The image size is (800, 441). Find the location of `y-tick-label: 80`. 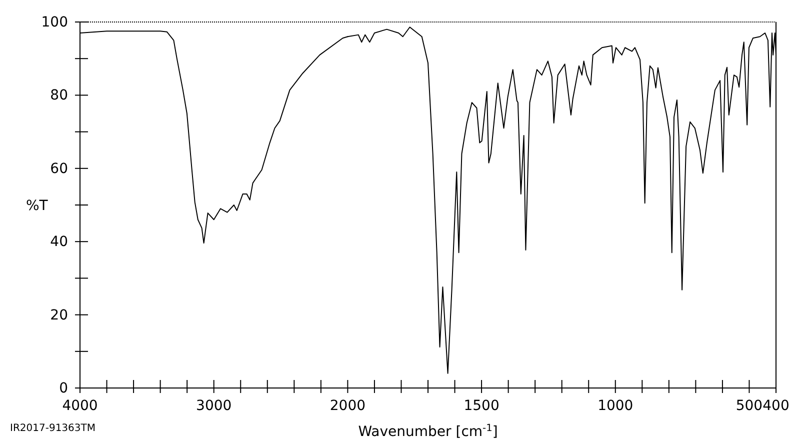

y-tick-label: 80 is located at coordinates (59, 96).